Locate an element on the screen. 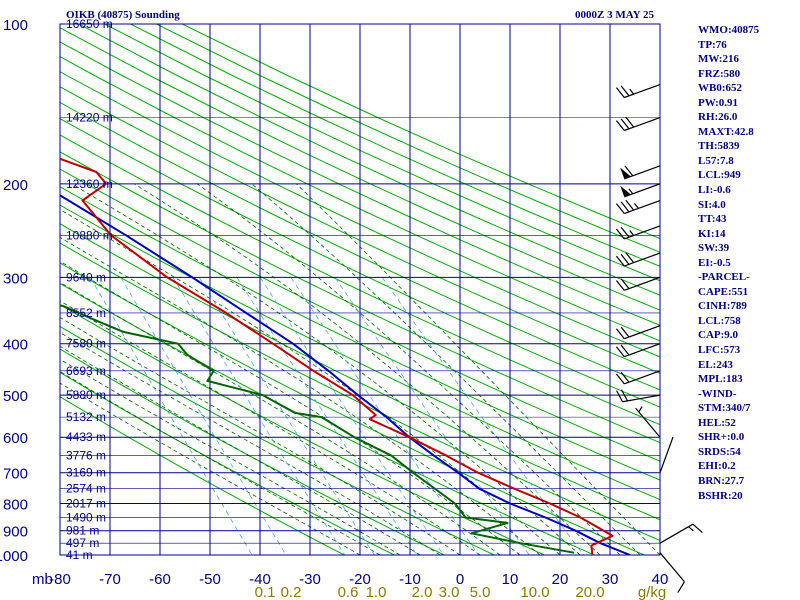  sounding-index-item: L57:7.8 is located at coordinates (716, 160).